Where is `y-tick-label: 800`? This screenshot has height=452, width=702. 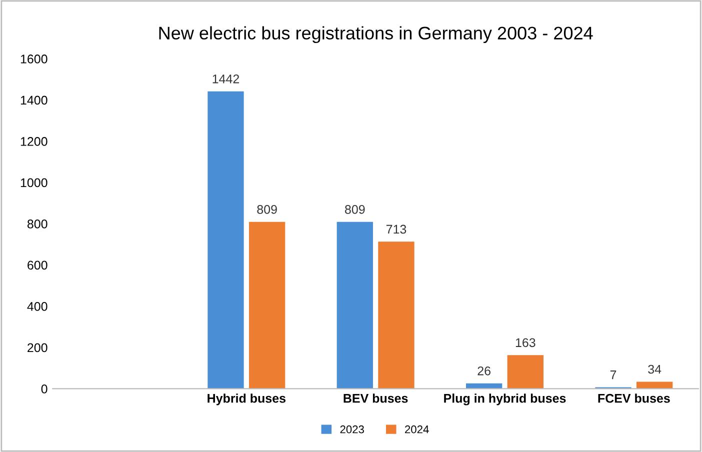 y-tick-label: 800 is located at coordinates (37, 224).